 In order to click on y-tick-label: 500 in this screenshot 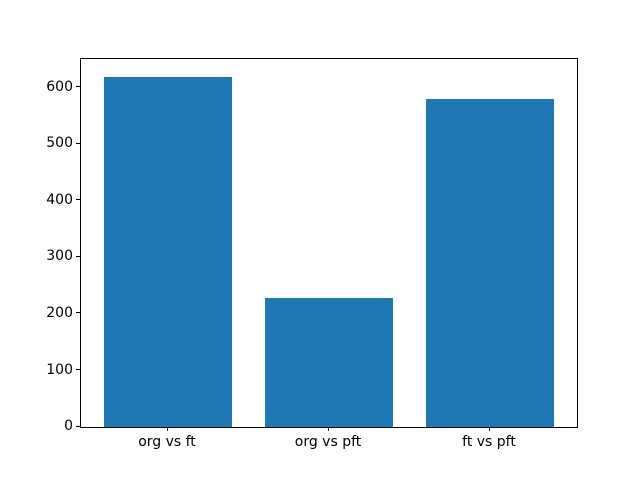, I will do `click(59, 143)`.